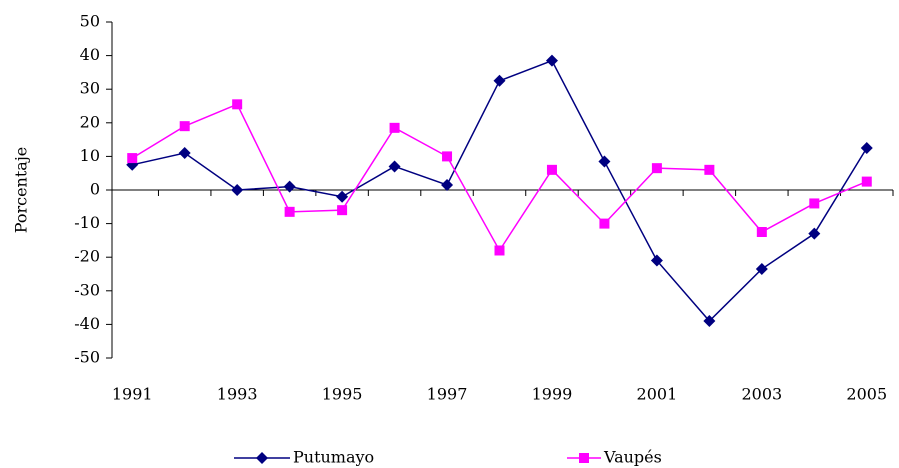  I want to click on y-tick-label: 30, so click(90, 88).